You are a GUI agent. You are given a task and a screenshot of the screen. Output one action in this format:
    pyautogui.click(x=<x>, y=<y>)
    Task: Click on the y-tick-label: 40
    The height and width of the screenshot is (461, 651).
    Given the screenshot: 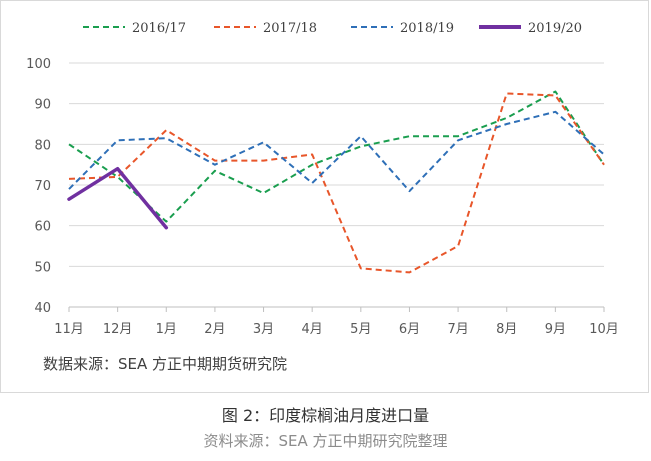 What is the action you would take?
    pyautogui.click(x=42, y=308)
    